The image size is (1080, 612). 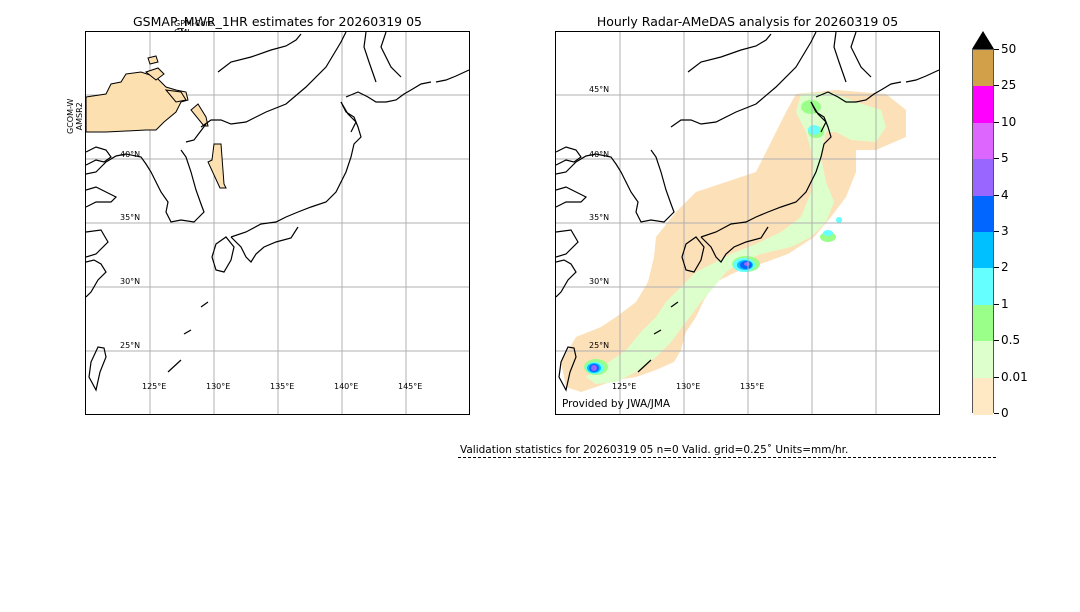 What do you see at coordinates (599, 345) in the screenshot?
I see `right-lat-25: 25°N` at bounding box center [599, 345].